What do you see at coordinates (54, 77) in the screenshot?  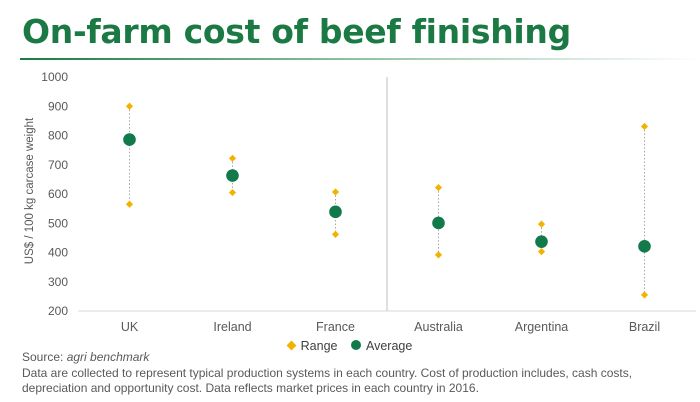 I see `y-tick-label: 1000` at bounding box center [54, 77].